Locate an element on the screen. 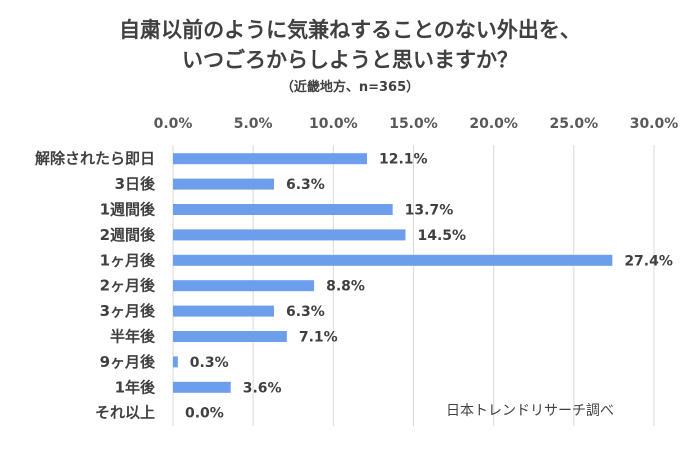 The width and height of the screenshot is (700, 449). chart-subtitle: （近畿地方、n=365） is located at coordinates (350, 87).